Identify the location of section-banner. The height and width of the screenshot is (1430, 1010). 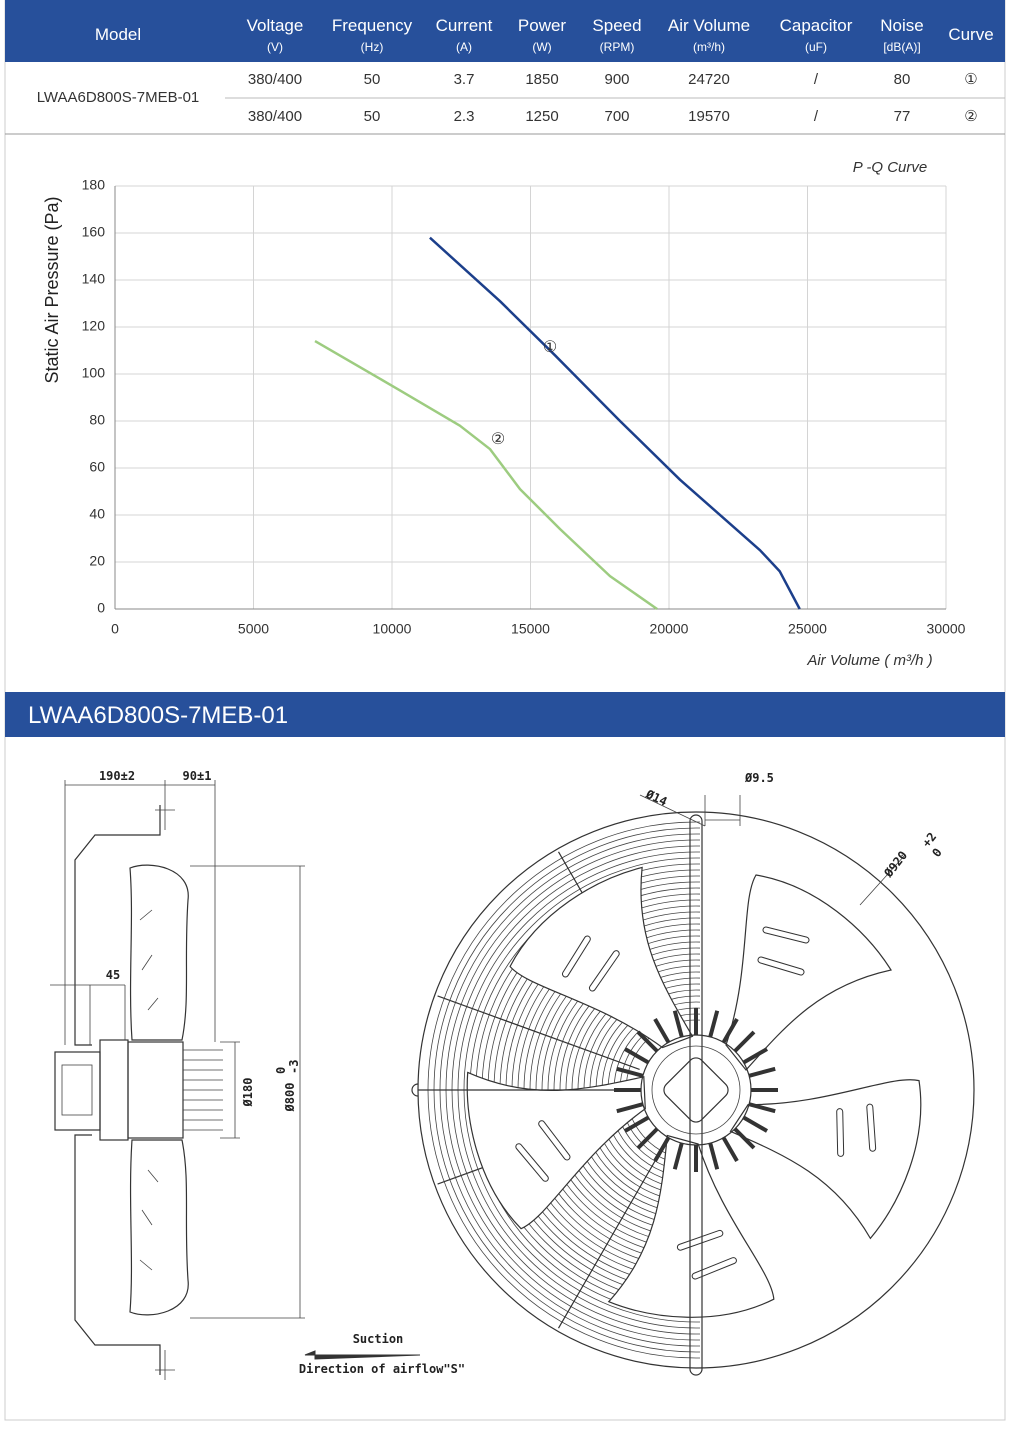
(505, 714).